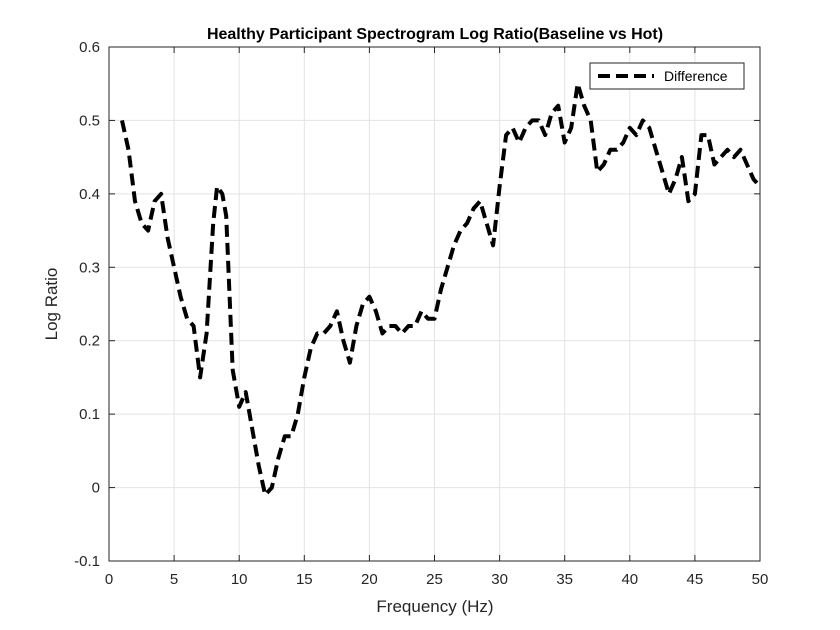  I want to click on x-tick-label: 0, so click(109, 579).